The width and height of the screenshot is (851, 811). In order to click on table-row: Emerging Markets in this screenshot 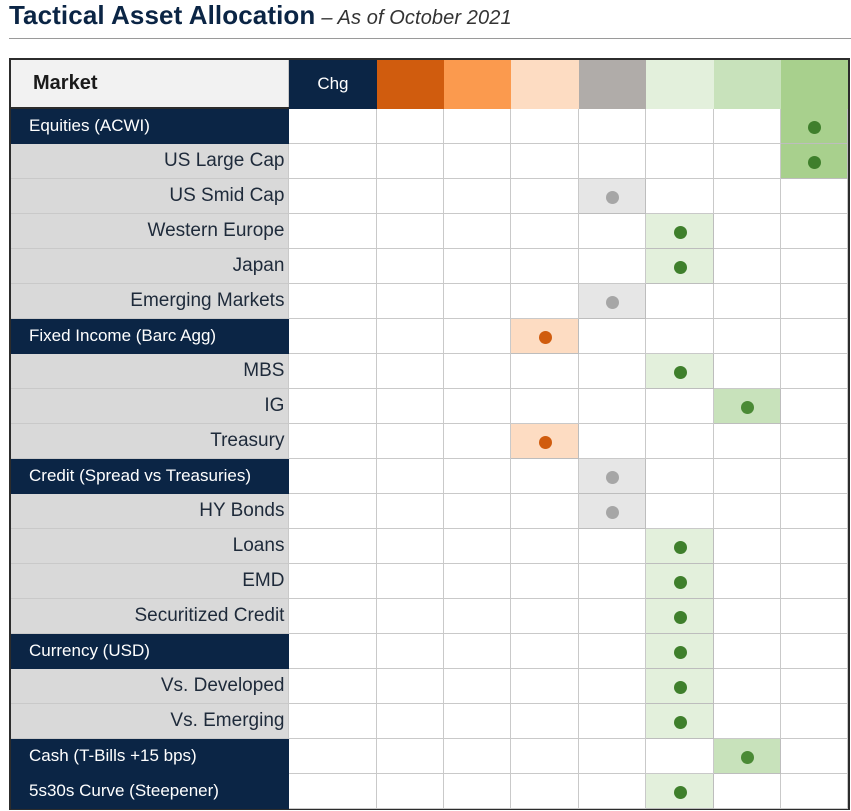, I will do `click(429, 300)`.